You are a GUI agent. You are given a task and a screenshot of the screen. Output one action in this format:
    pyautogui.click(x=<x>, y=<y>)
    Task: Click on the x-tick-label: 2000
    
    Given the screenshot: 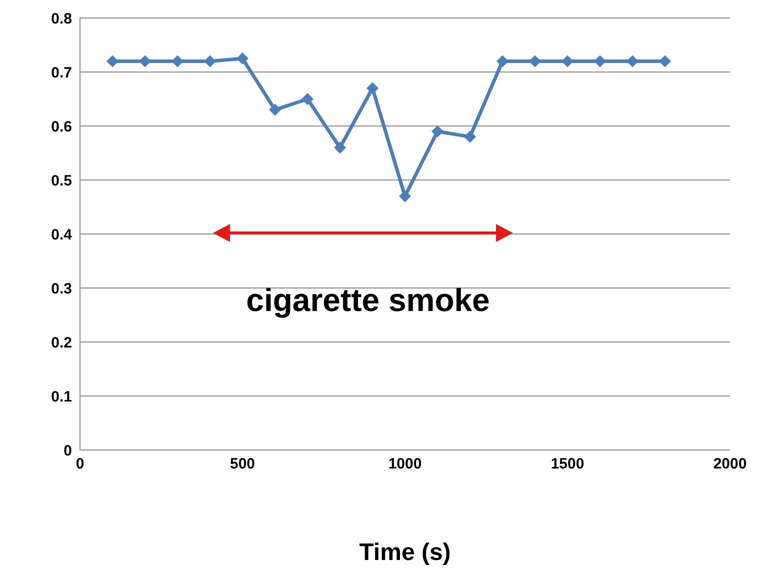 What is the action you would take?
    pyautogui.click(x=730, y=464)
    